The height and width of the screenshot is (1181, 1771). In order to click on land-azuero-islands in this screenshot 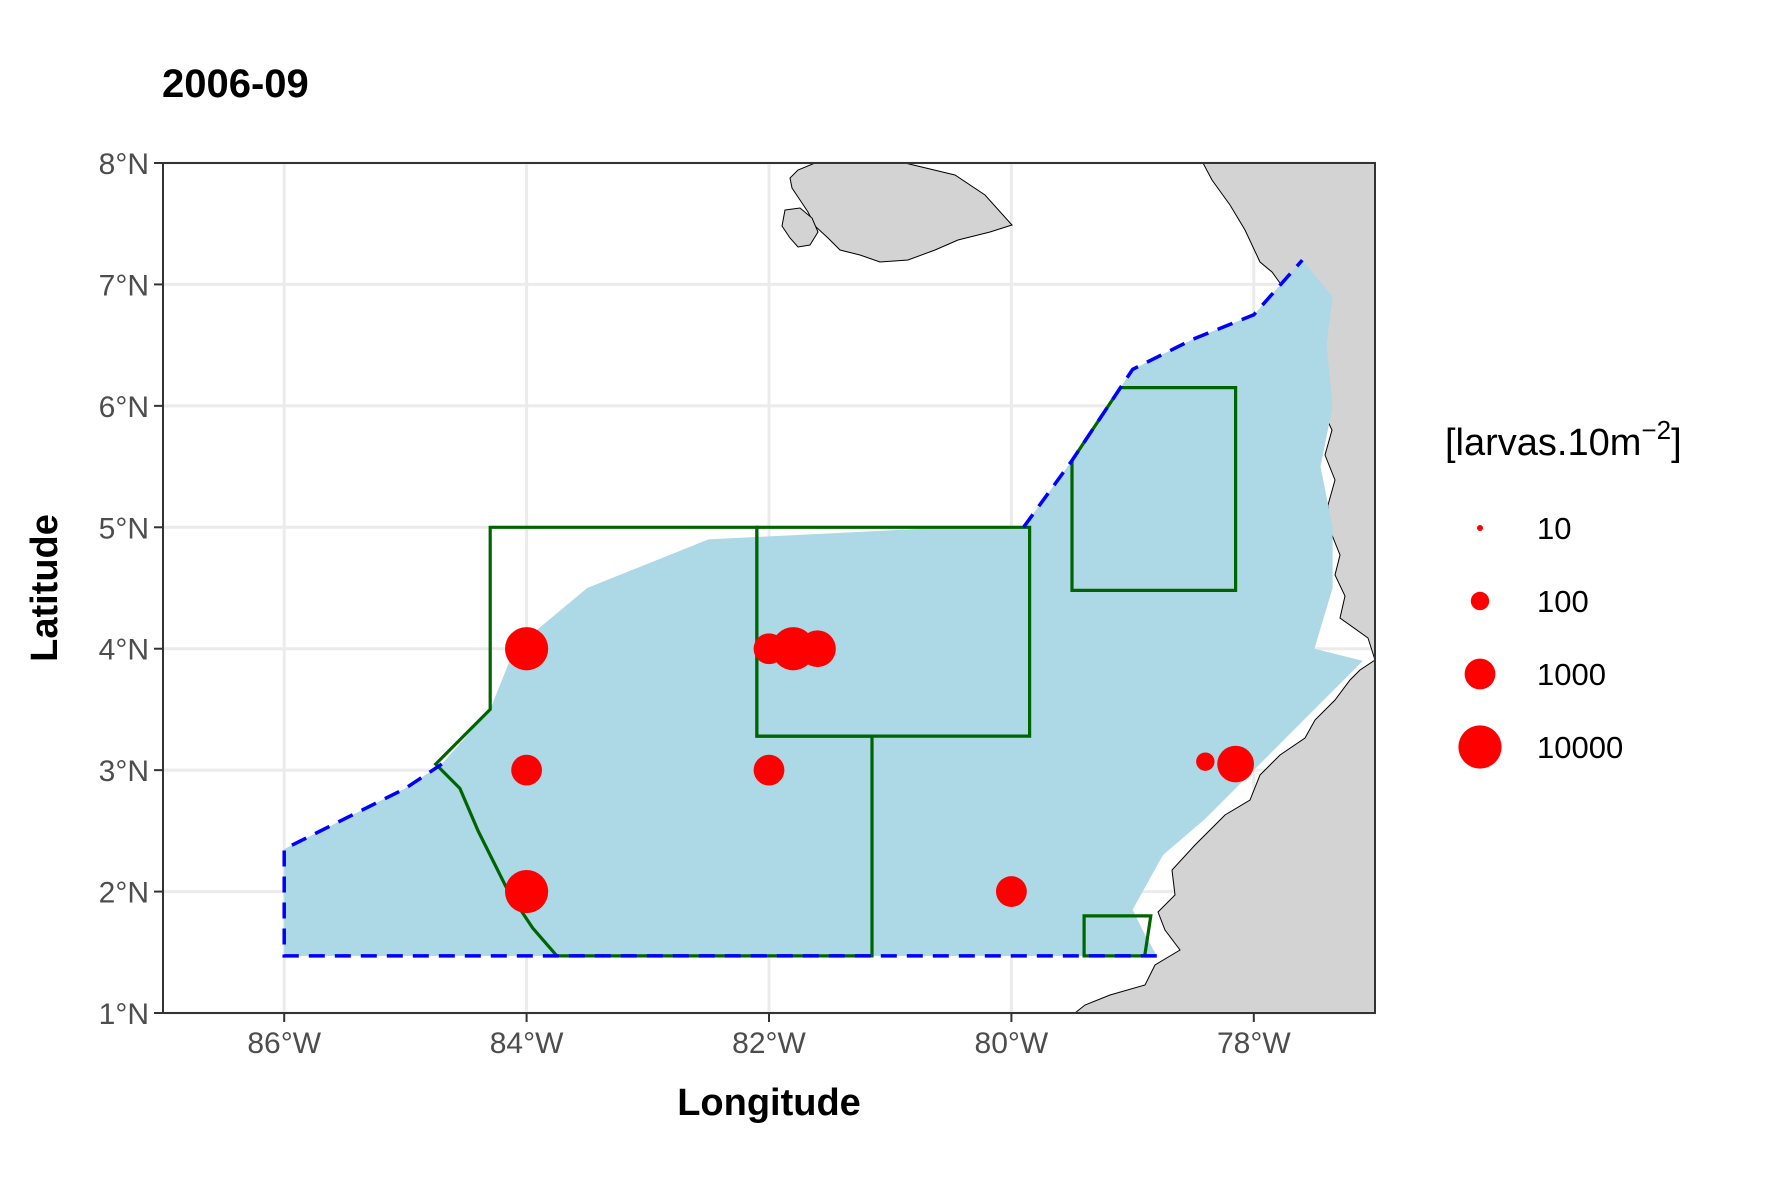, I will do `click(800, 227)`.